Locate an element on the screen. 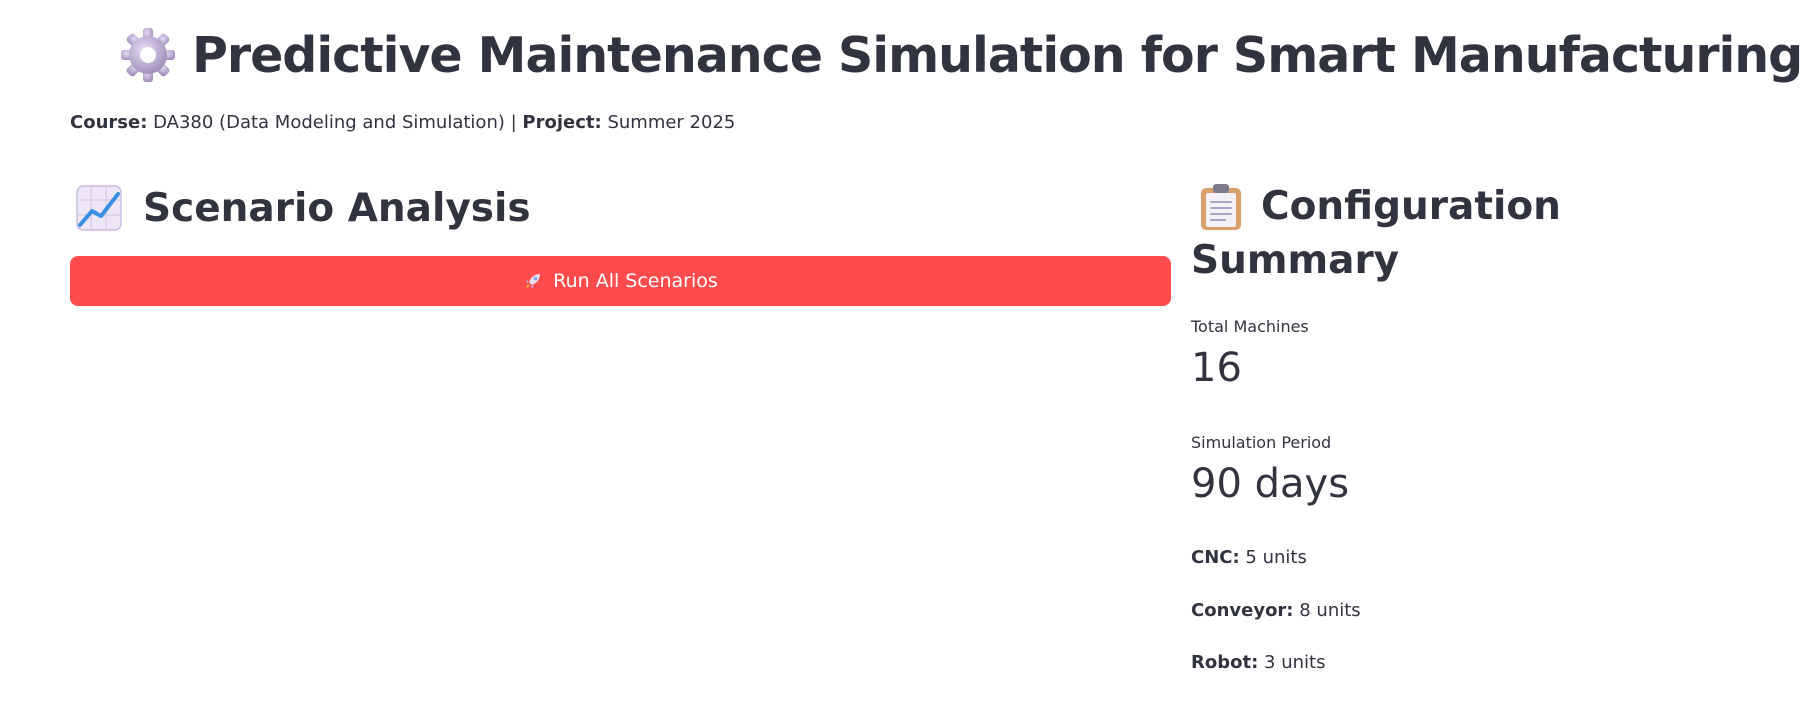 The width and height of the screenshot is (1807, 703). configuration-title-line1: Configuration is located at coordinates (1411, 206).